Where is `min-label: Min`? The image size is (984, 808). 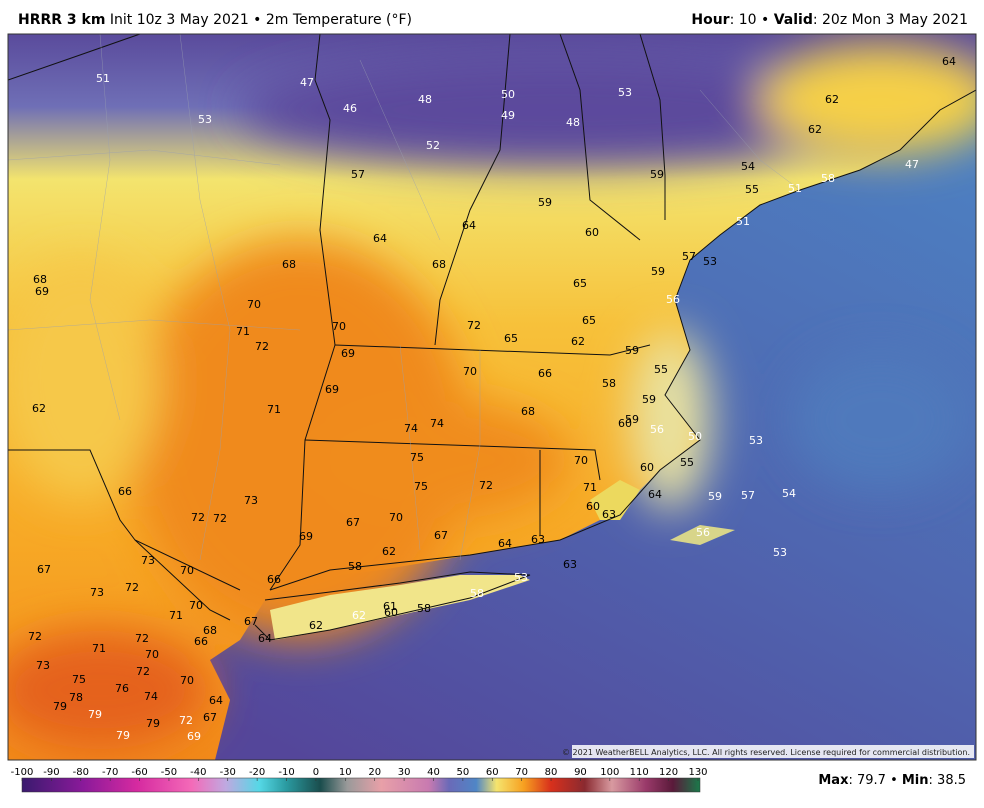
min-label: Min is located at coordinates (915, 780).